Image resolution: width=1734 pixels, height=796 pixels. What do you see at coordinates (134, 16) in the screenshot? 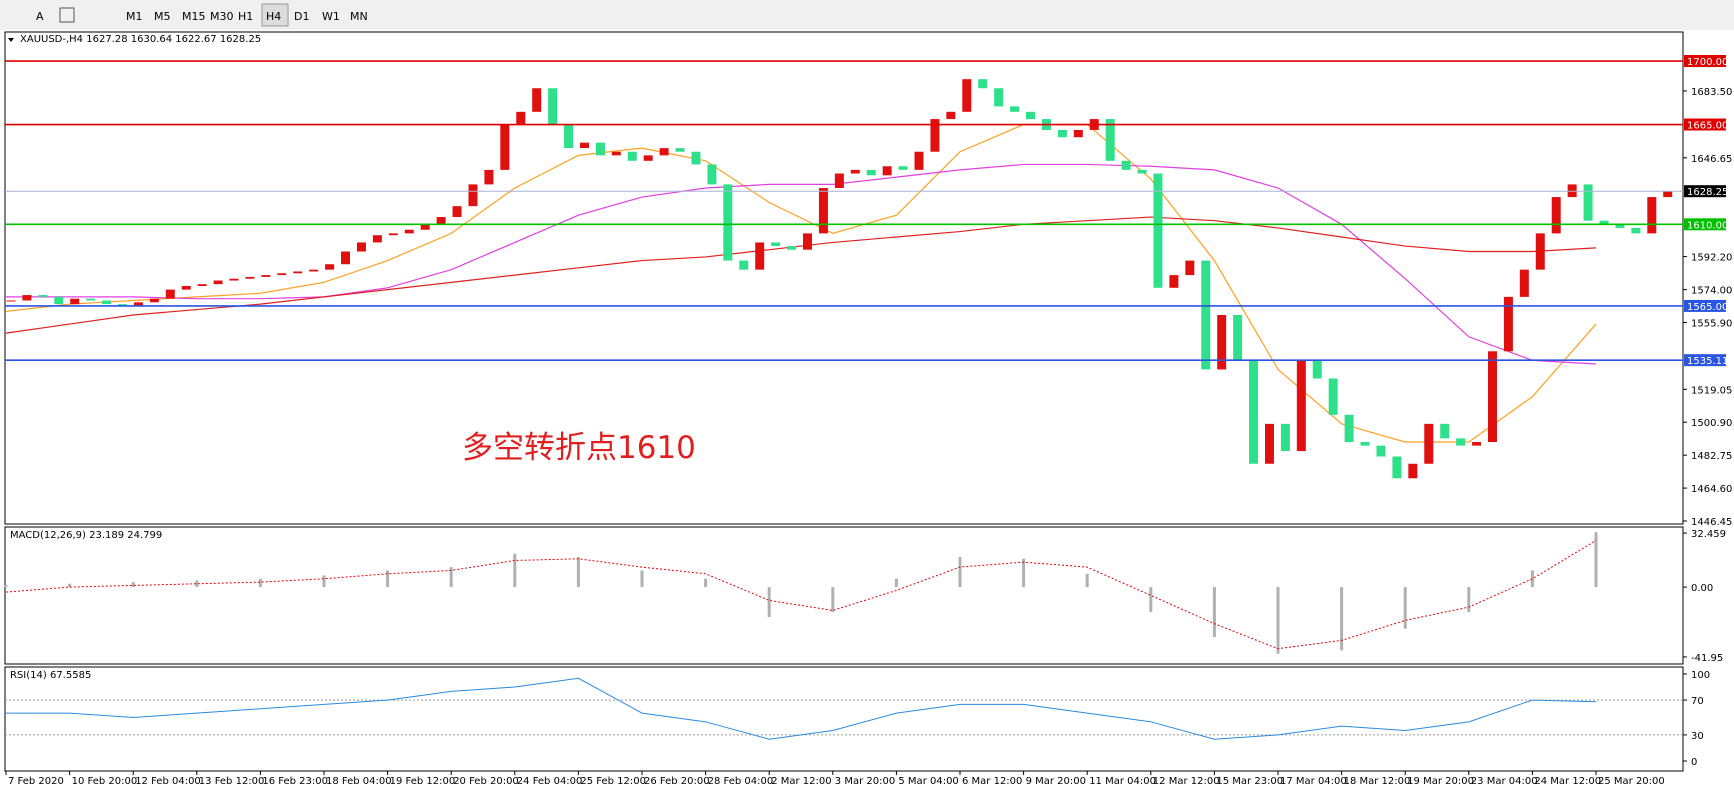
I see `timeframe-button: M1` at bounding box center [134, 16].